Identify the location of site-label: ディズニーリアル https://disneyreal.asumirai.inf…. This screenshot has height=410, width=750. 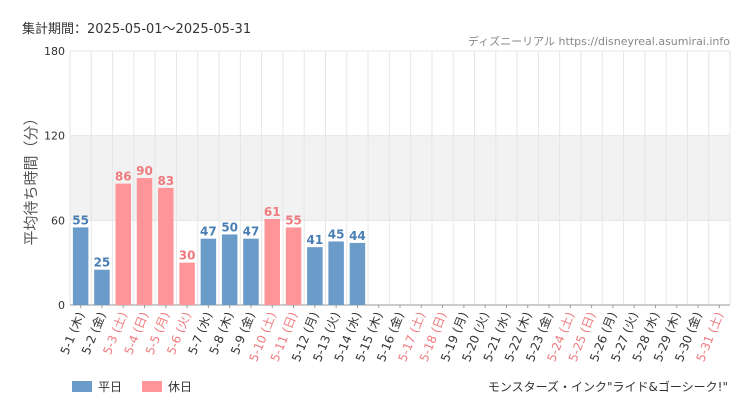
(598, 41).